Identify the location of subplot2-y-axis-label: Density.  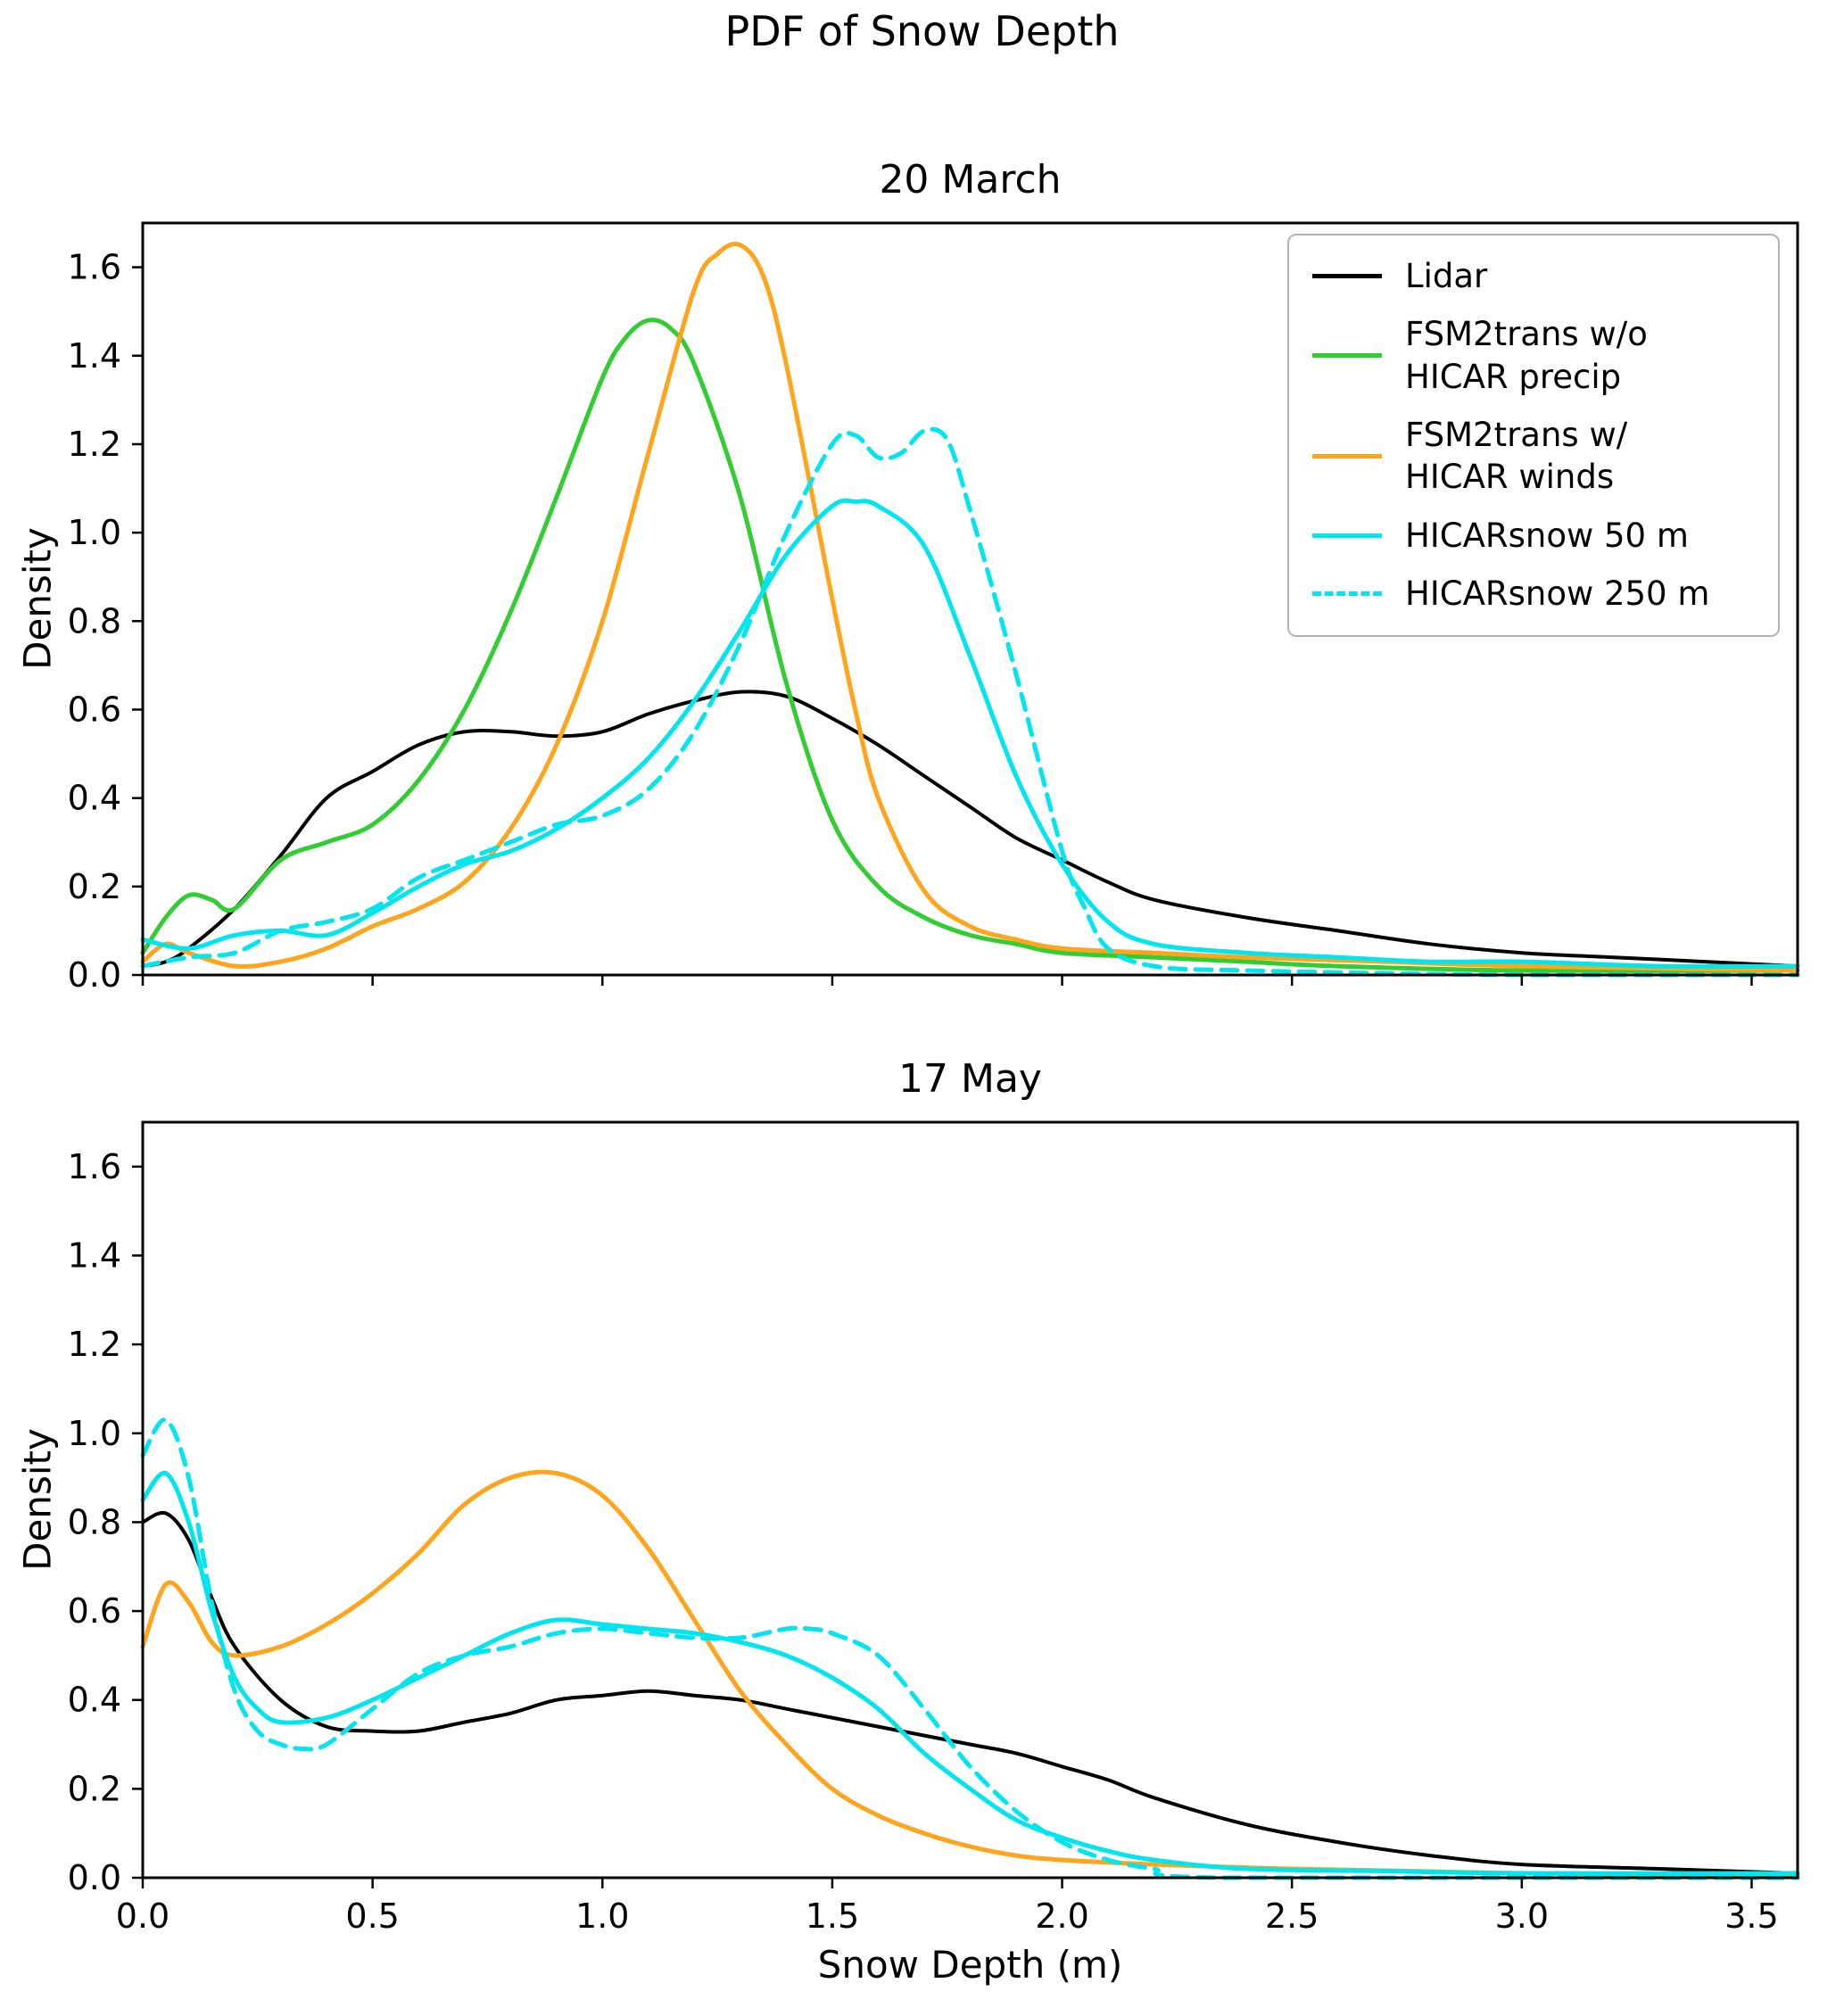
(37, 1499).